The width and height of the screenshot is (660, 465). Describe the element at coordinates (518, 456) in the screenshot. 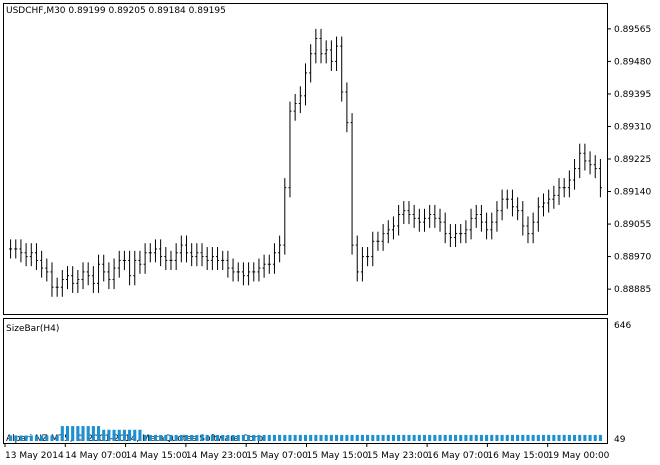

I see `time-label: 16 May 15:00` at that location.